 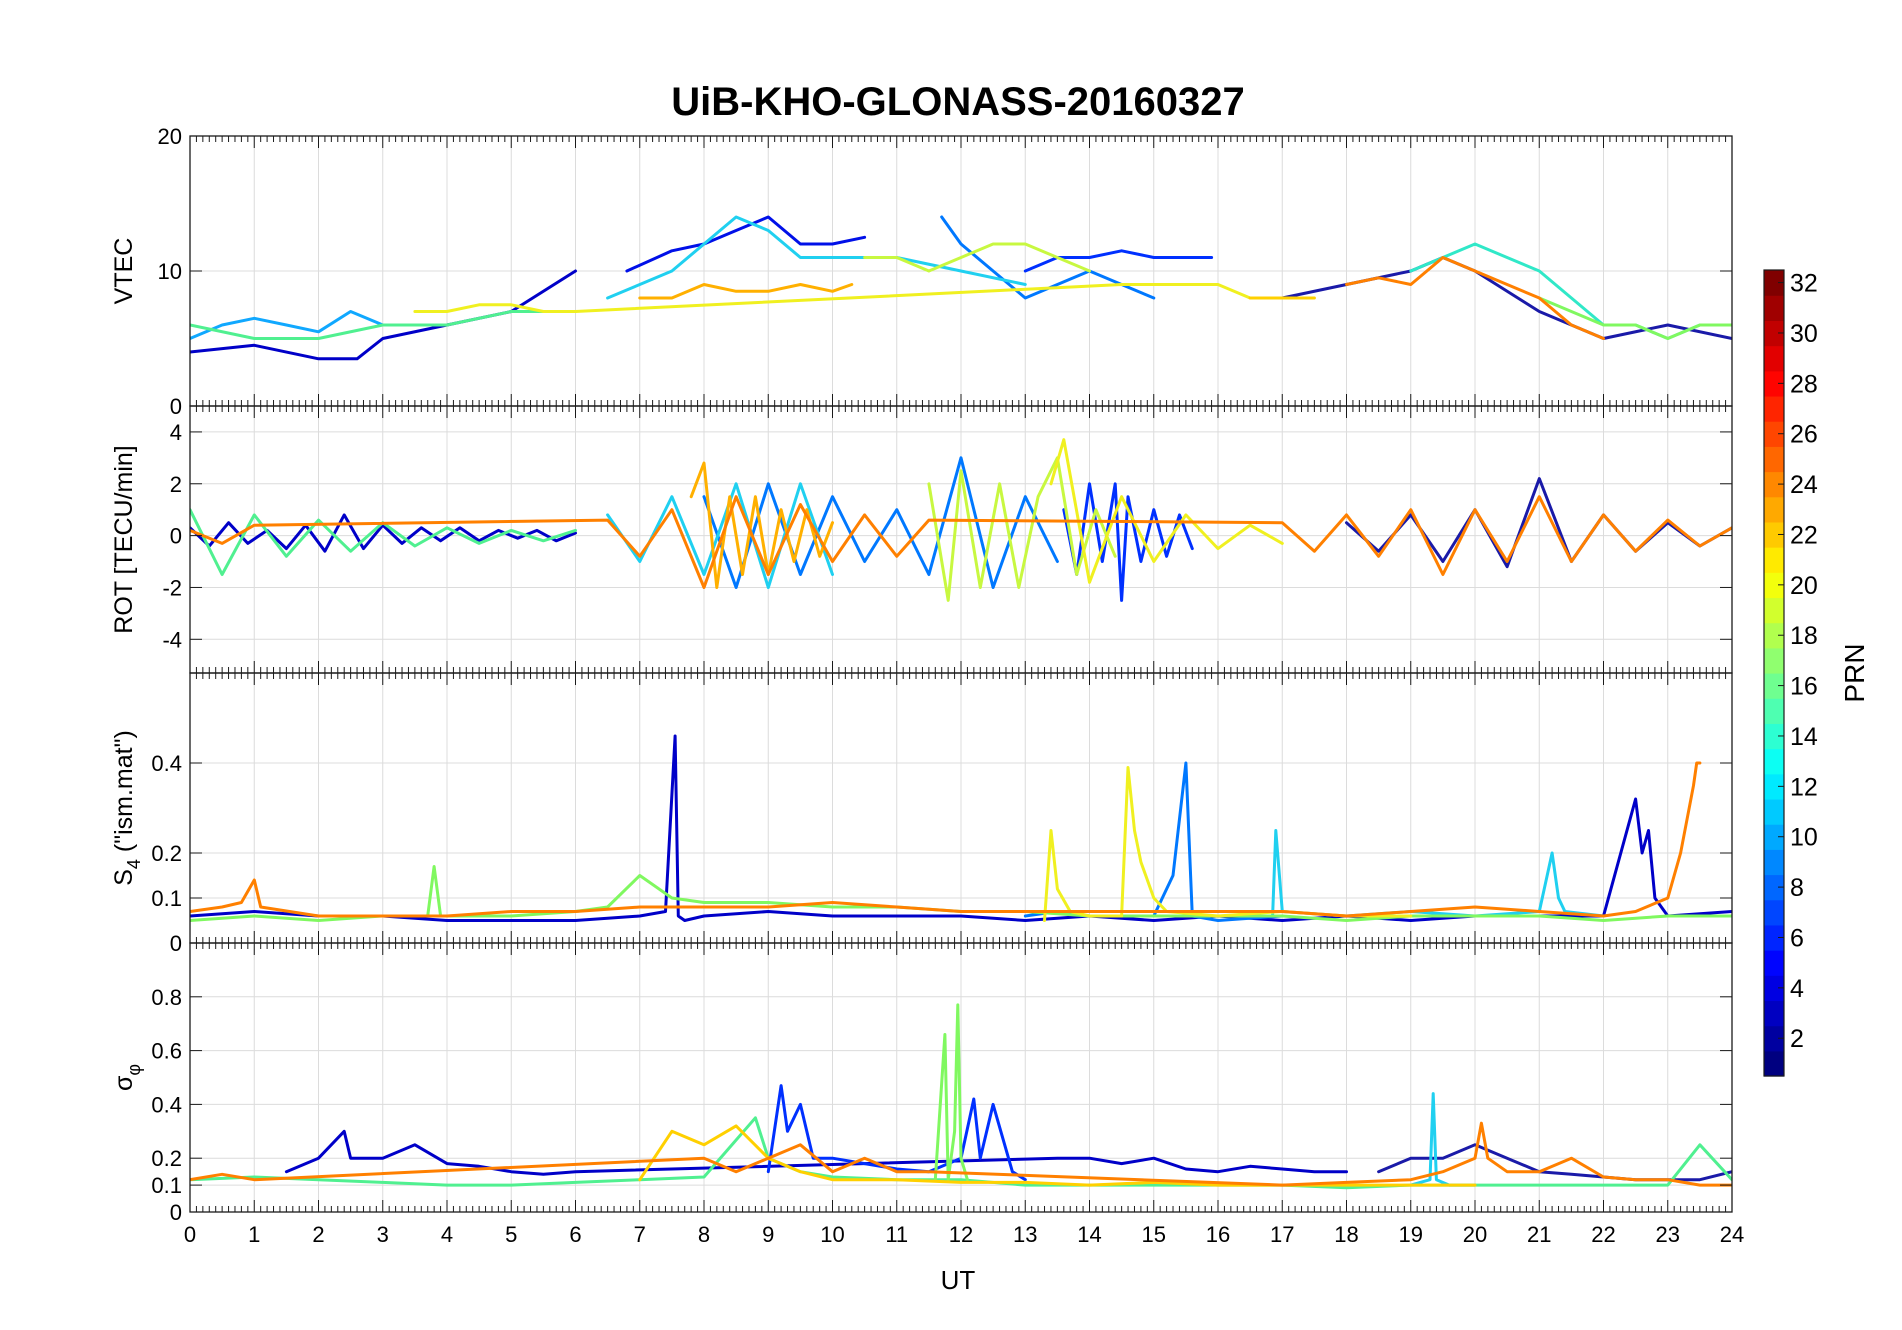 What do you see at coordinates (575, 1234) in the screenshot?
I see `x-tick-label: 6` at bounding box center [575, 1234].